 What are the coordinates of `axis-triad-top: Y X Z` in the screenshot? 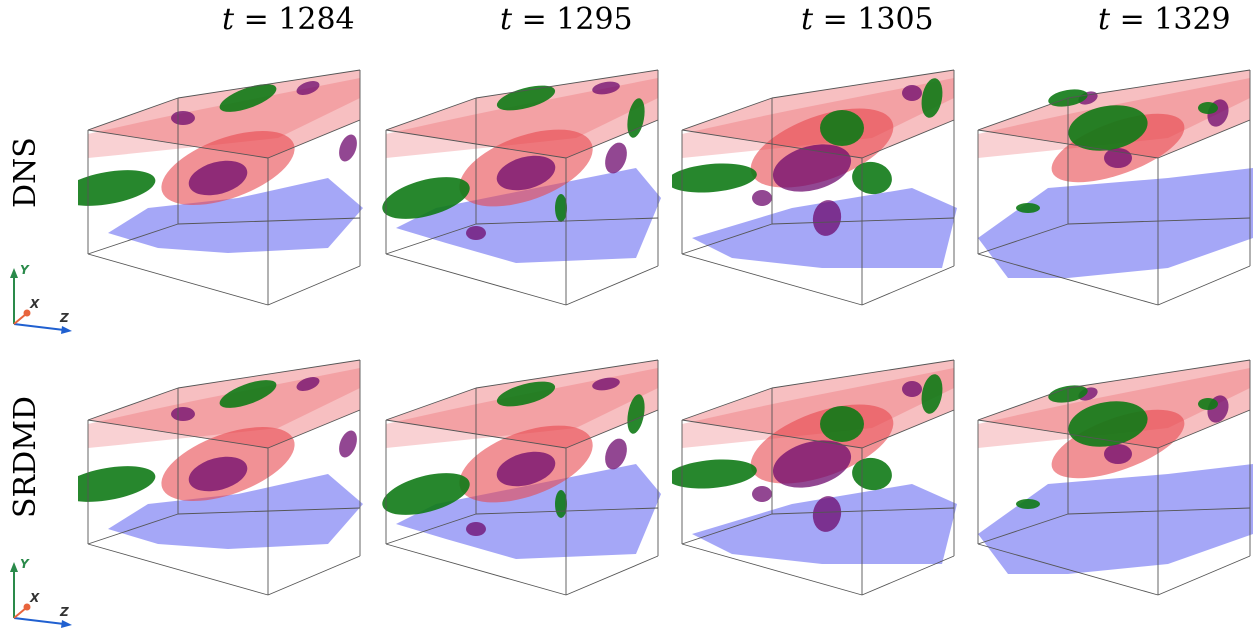 It's located at (39, 301).